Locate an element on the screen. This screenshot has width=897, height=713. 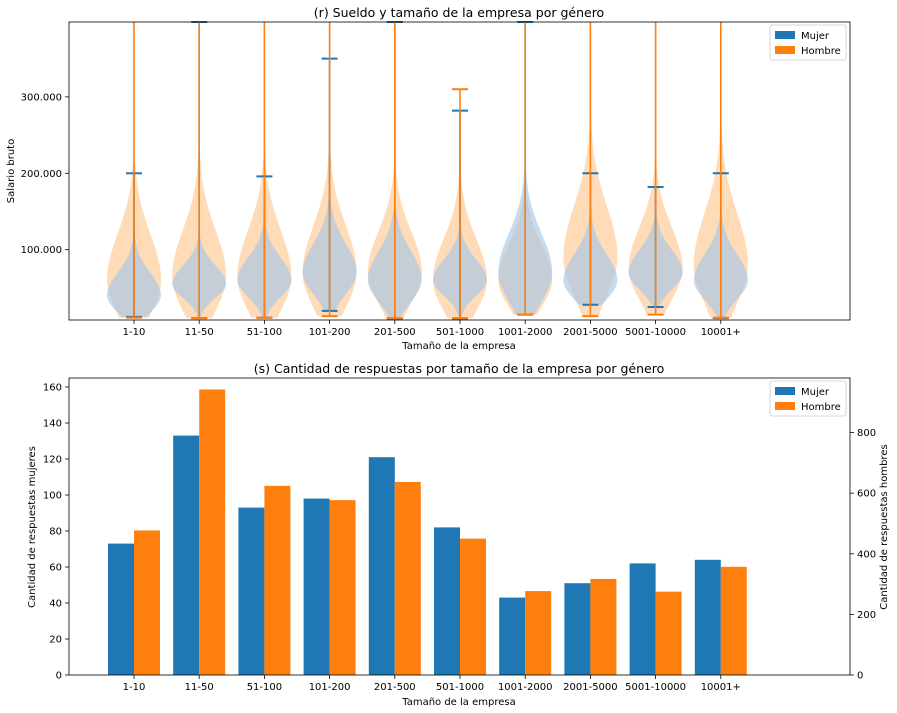
y-axis: 100.000 200.000 300.000 is located at coordinates (45, 174).